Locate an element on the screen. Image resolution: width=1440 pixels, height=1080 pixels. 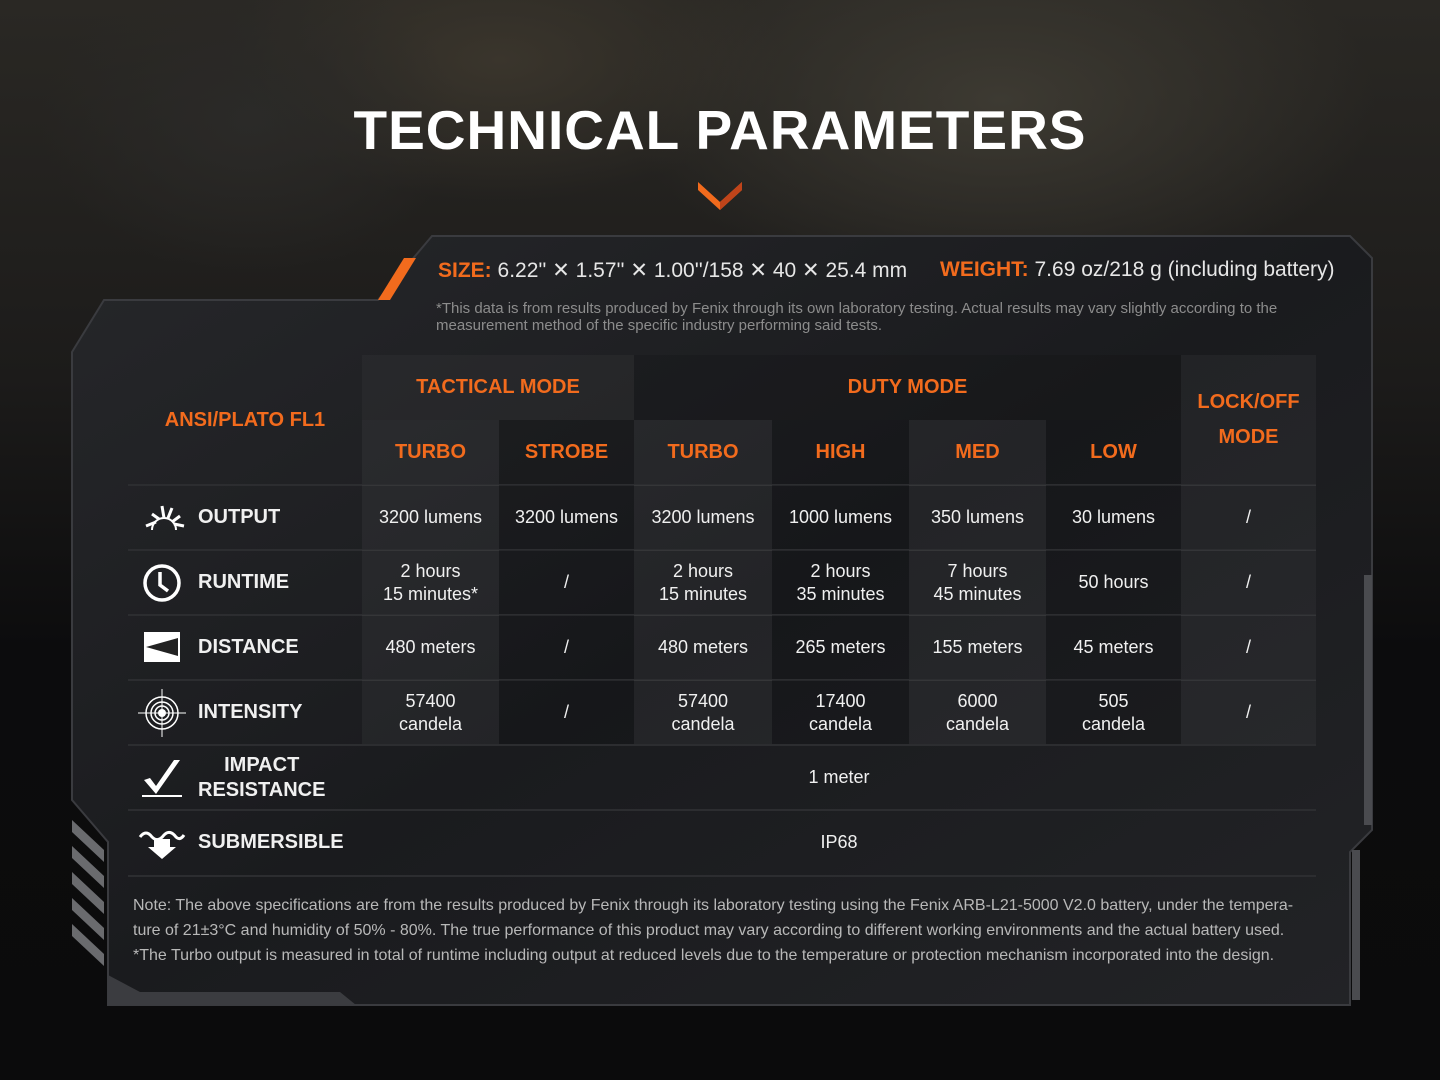
table-cell: 50 hours is located at coordinates (1113, 582).